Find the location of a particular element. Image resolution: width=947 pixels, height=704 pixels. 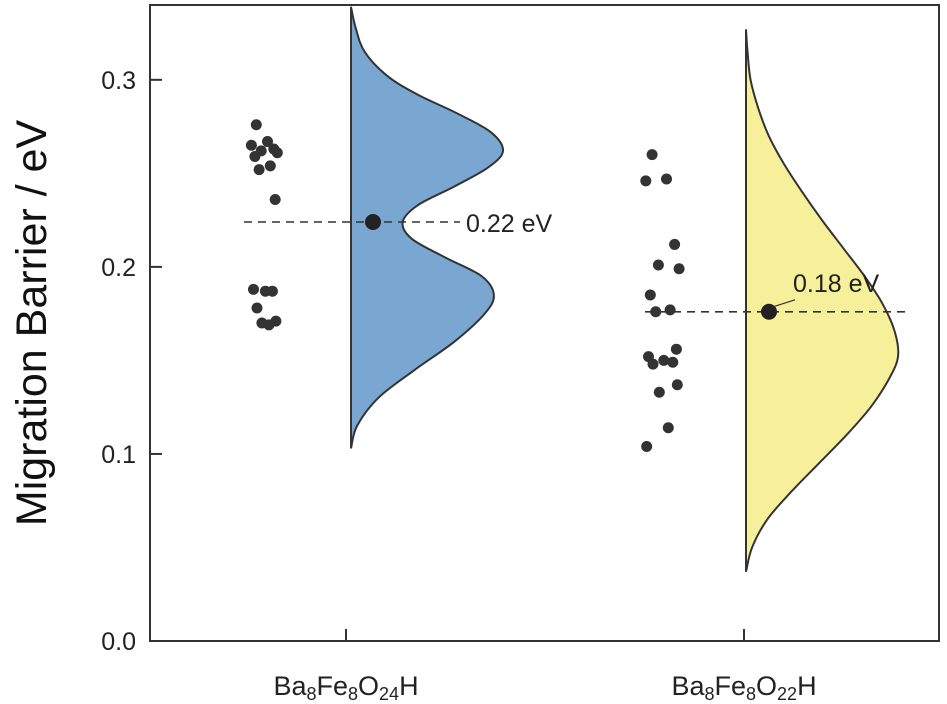

x-tick-label: Ba8Fe8O24H is located at coordinates (345, 687).